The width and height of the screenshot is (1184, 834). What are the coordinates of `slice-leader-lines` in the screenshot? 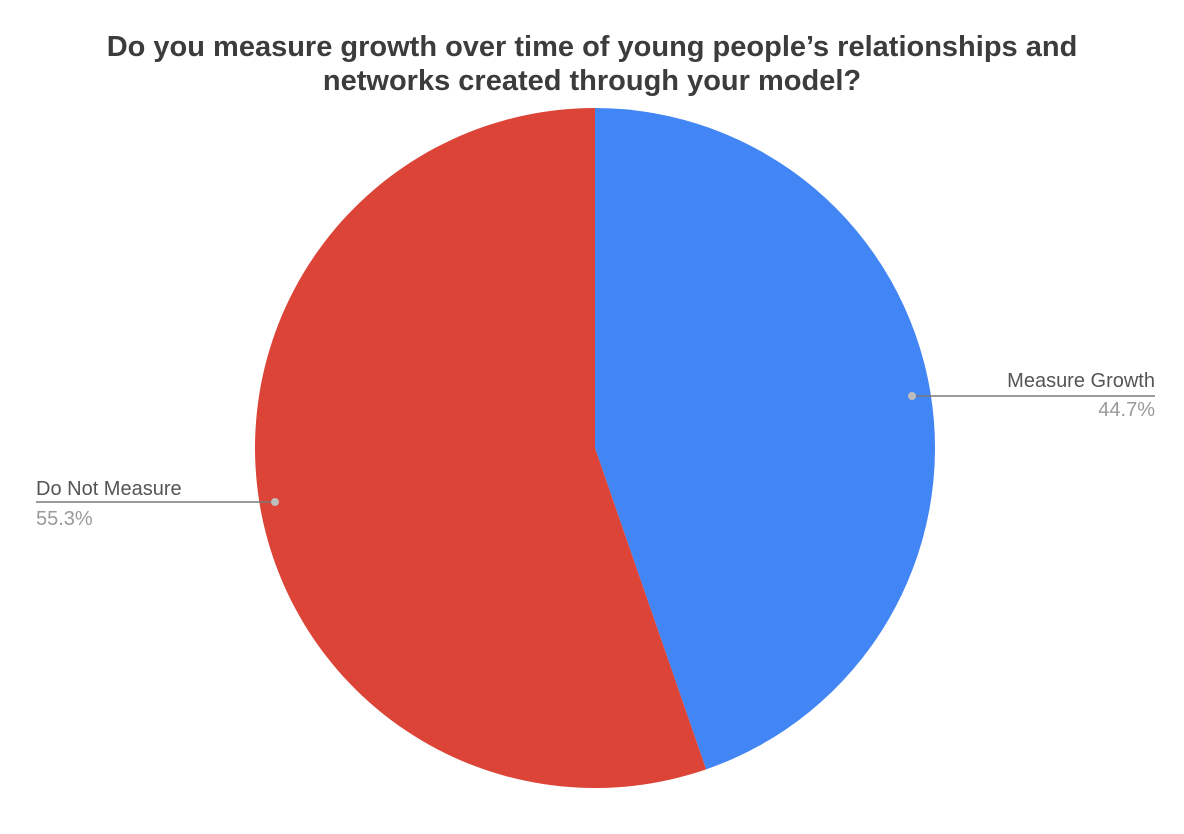 It's located at (595, 449).